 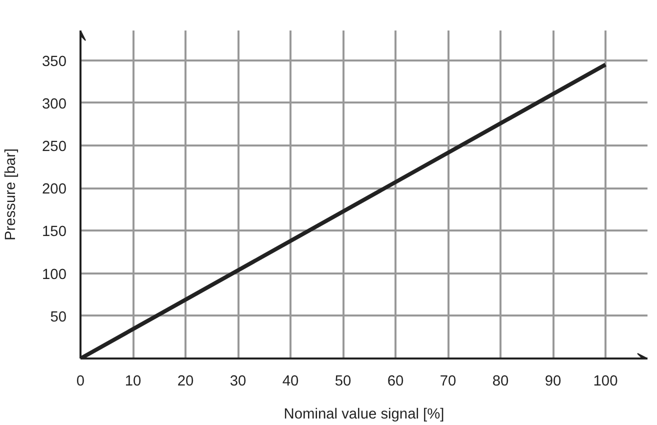 What do you see at coordinates (185, 382) in the screenshot?
I see `x-tick-label: 20` at bounding box center [185, 382].